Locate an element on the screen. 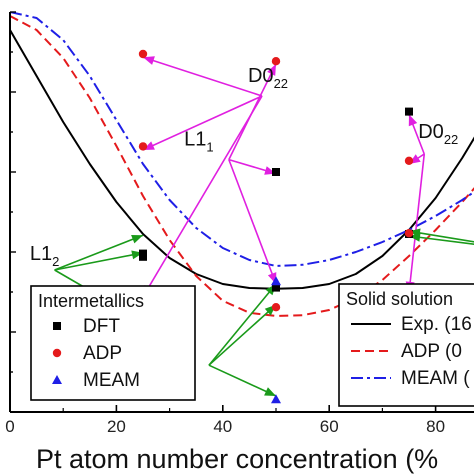  annotation-main-3: L1 is located at coordinates (41, 254).